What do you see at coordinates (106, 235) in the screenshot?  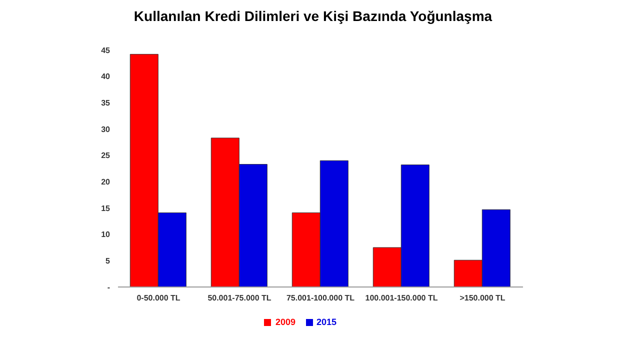 I see `y-tick-label: 10` at bounding box center [106, 235].